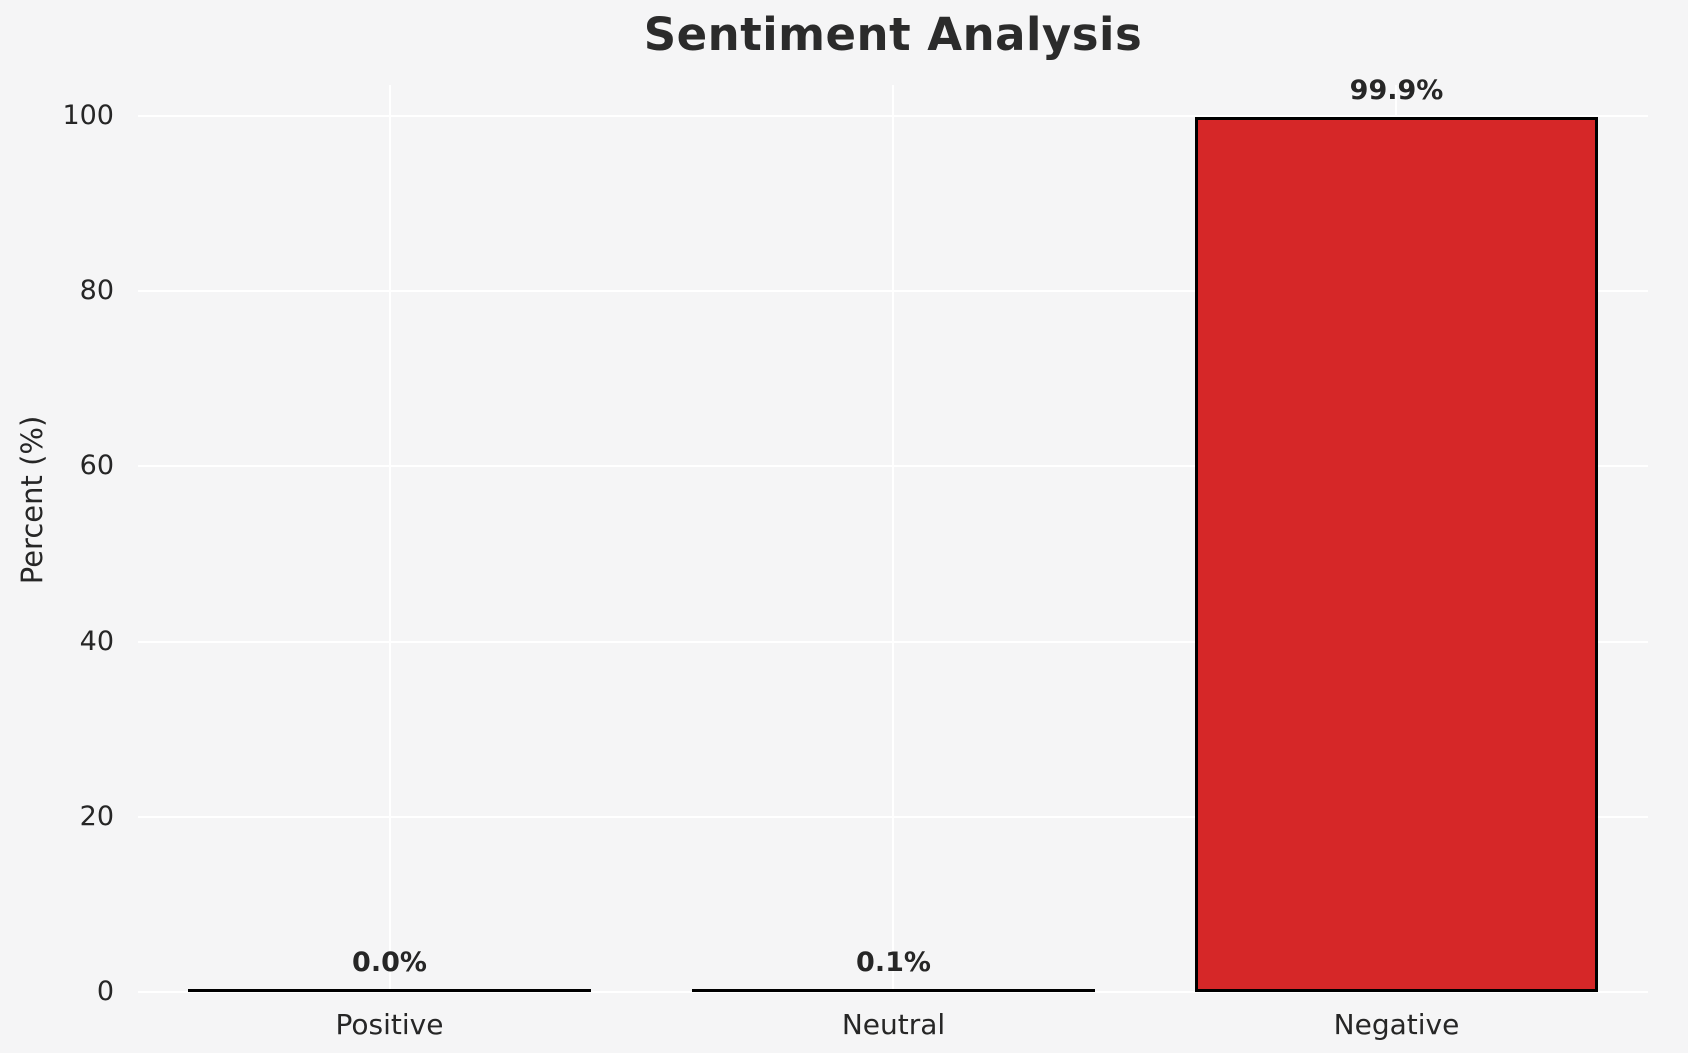  I want to click on bar-neutral, so click(893, 990).